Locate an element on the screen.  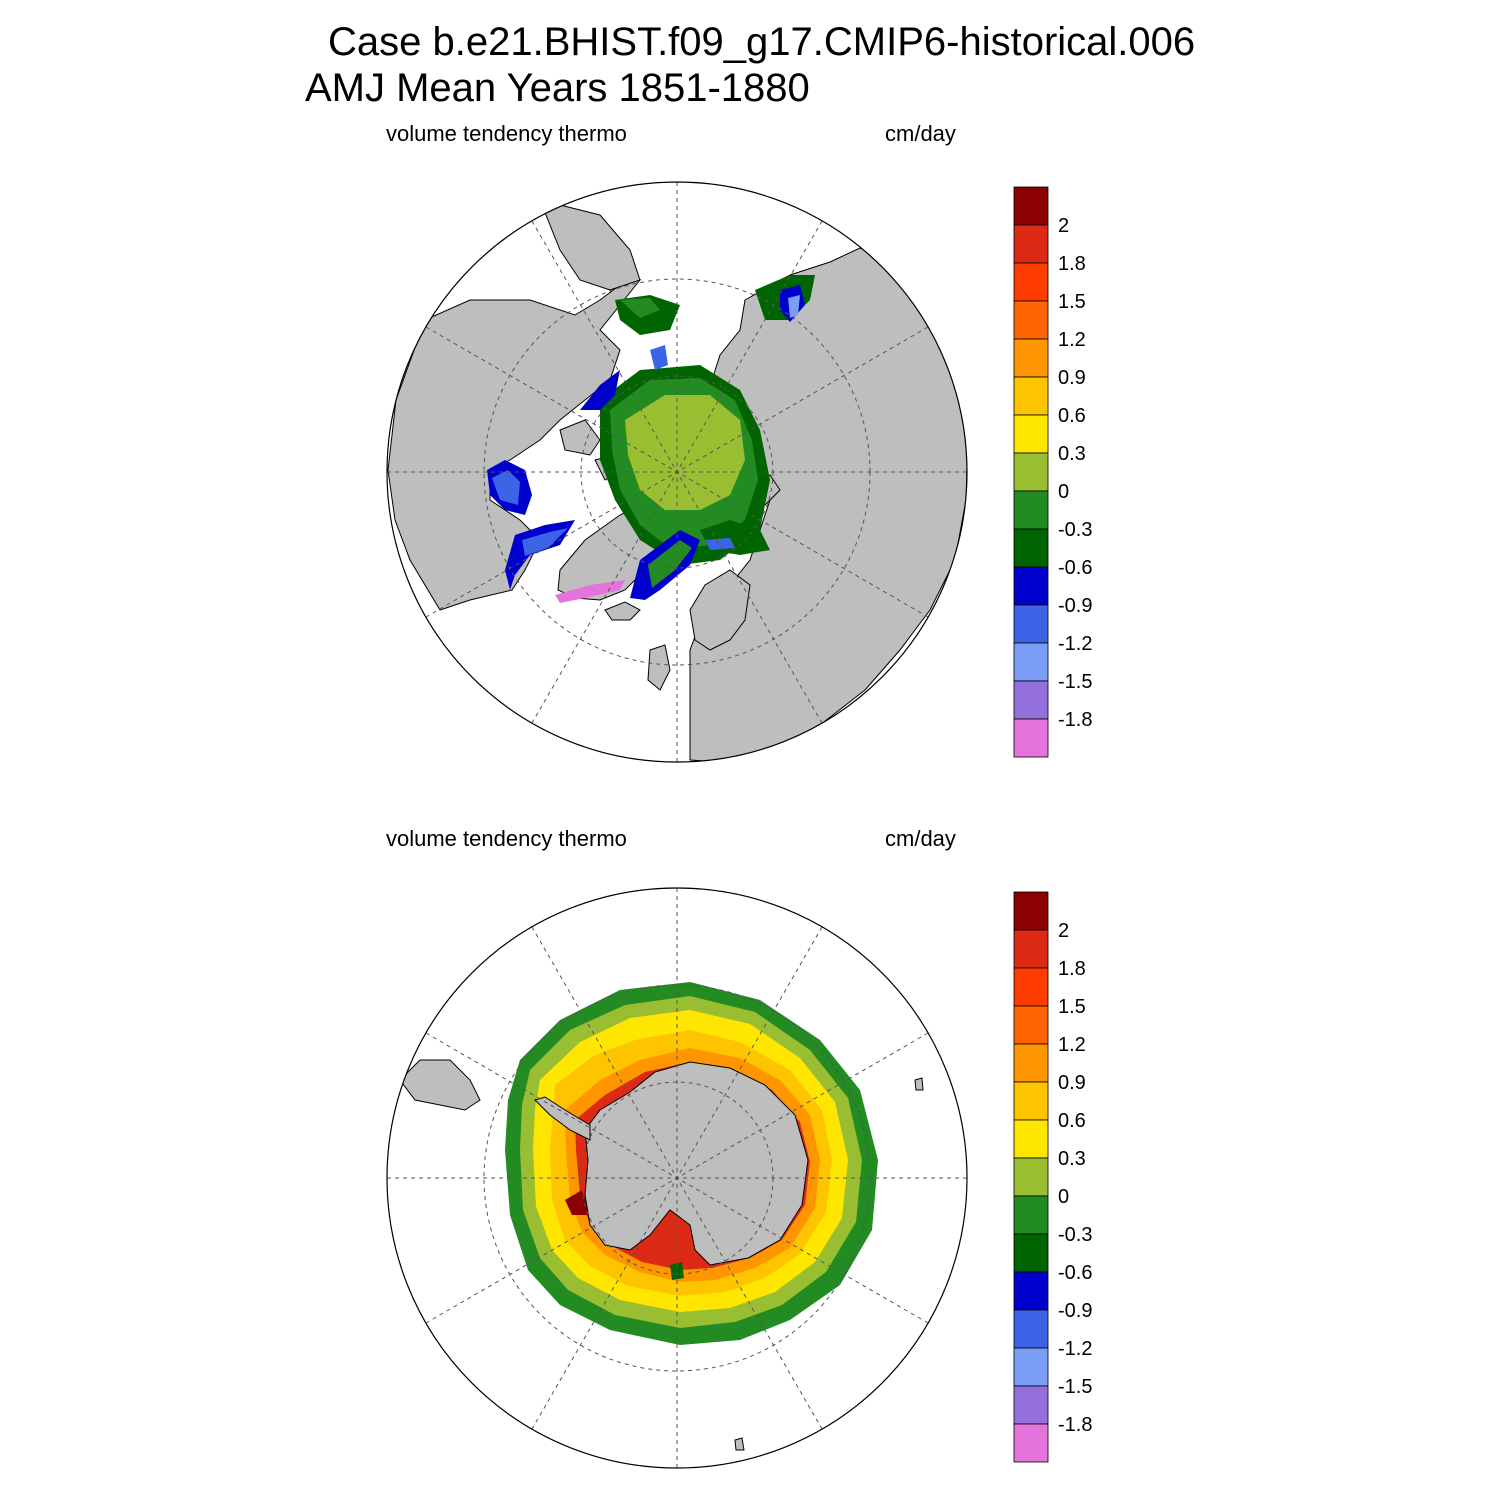
north-colorbar-tick-label: 1.8 is located at coordinates (1072, 264).